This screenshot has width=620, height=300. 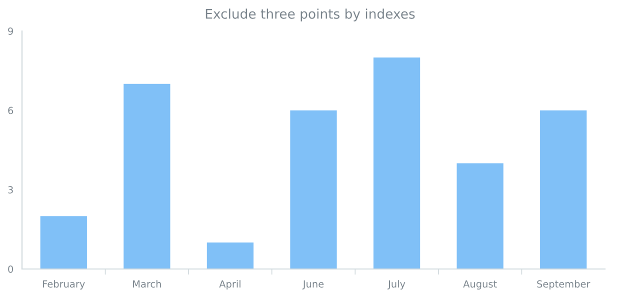 I want to click on chart-title: Exclude three points by indexes, so click(x=310, y=15).